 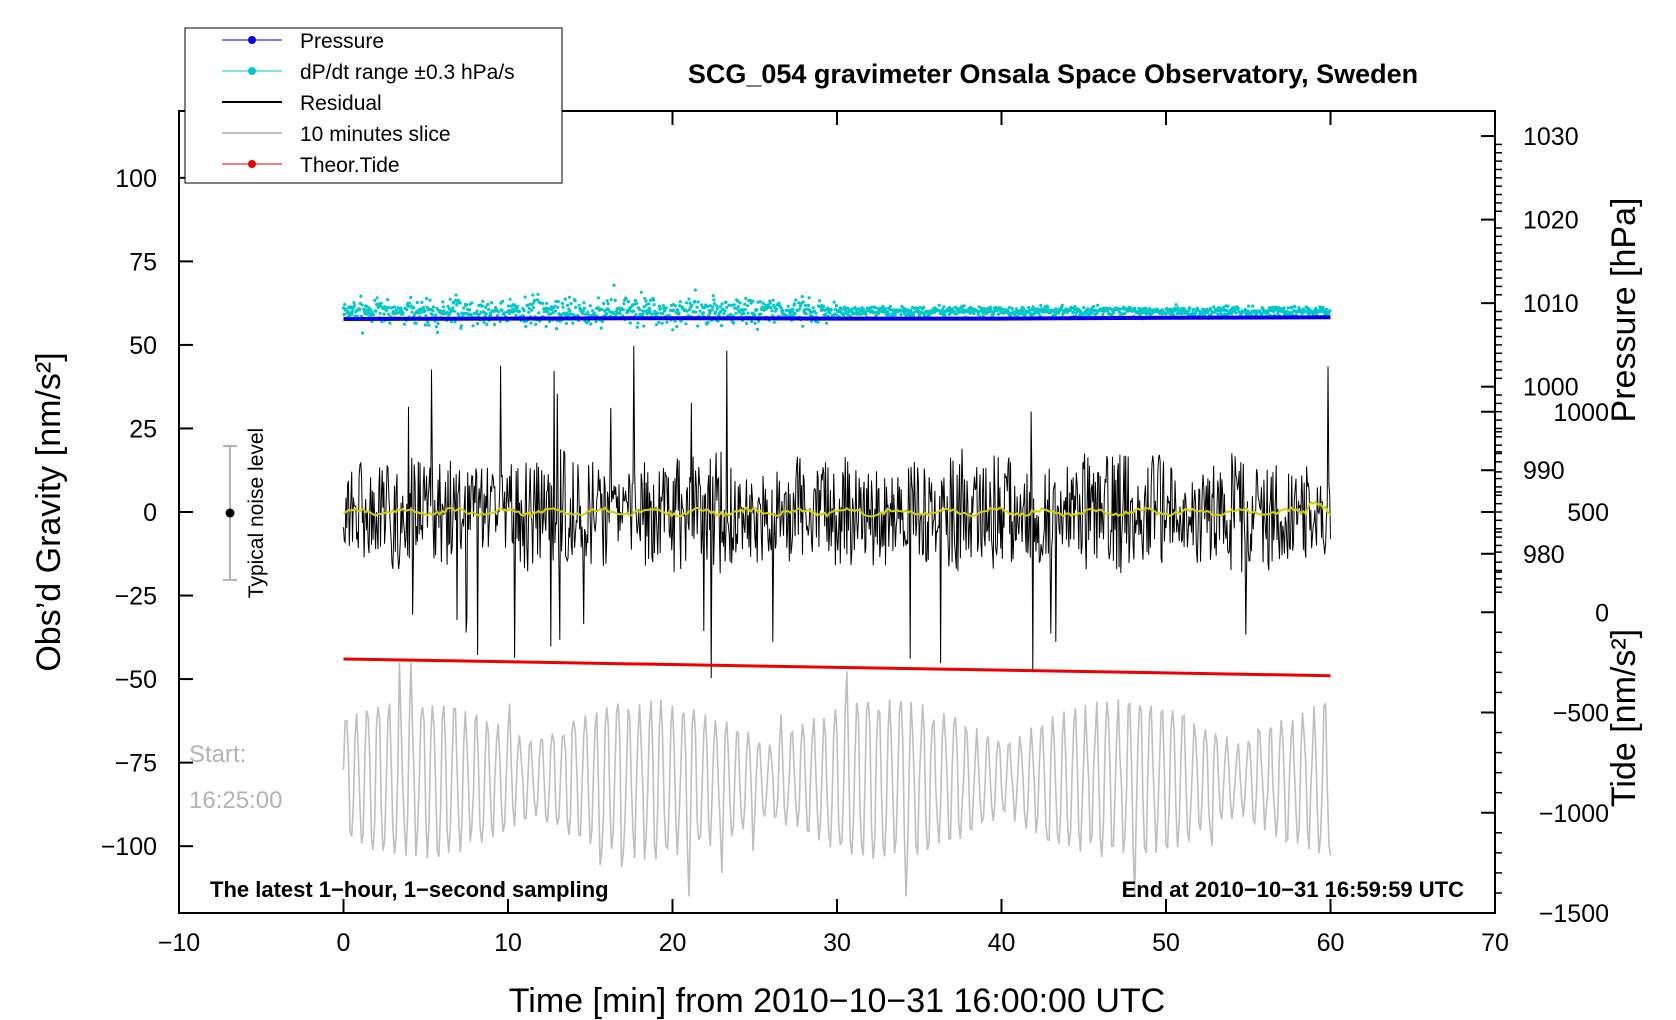 I want to click on y-axis-tide: 1000 500 0 −500 −1000 −1500, so click(x=1545, y=663).